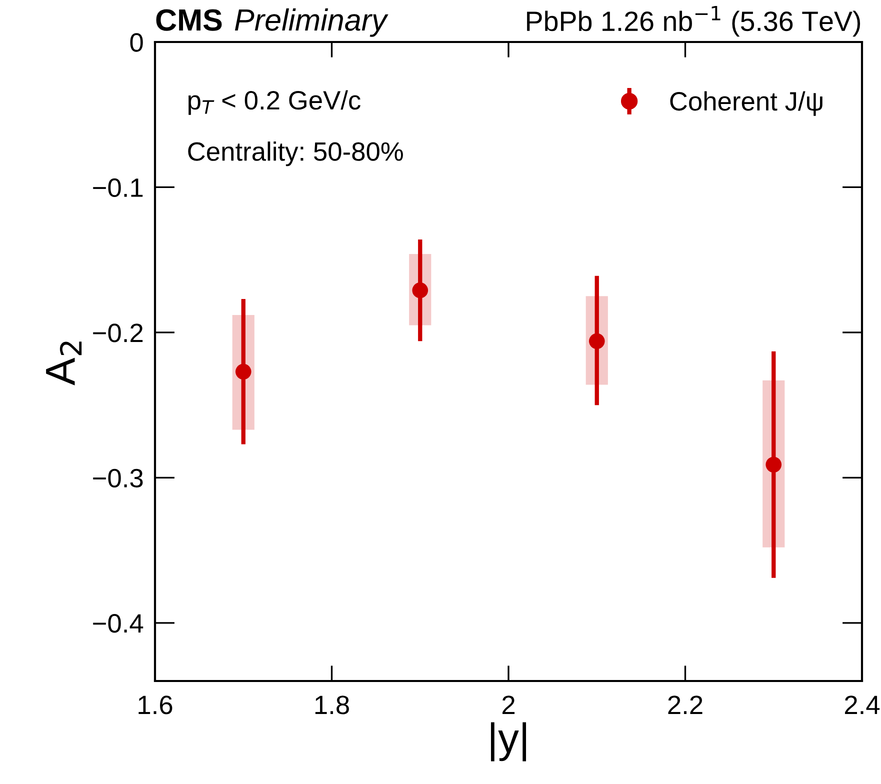  I want to click on y-axis-title: A$_{2}$, so click(64, 364).